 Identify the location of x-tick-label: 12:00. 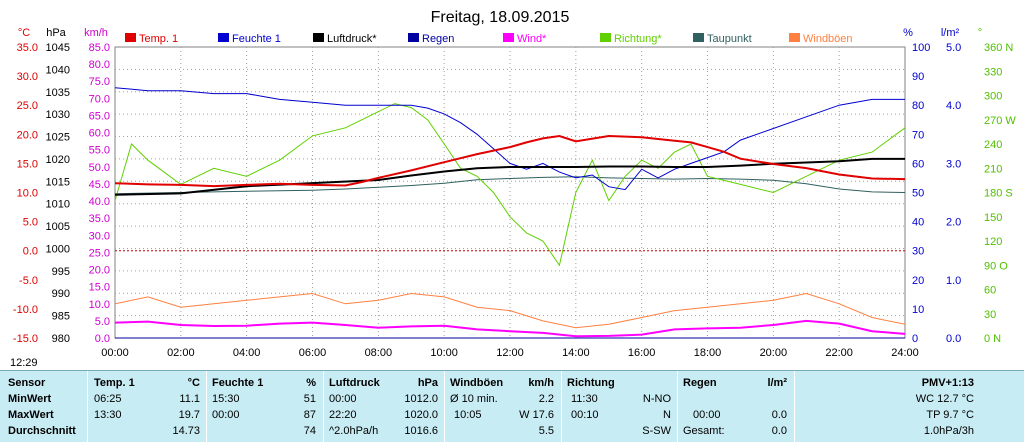
(510, 353).